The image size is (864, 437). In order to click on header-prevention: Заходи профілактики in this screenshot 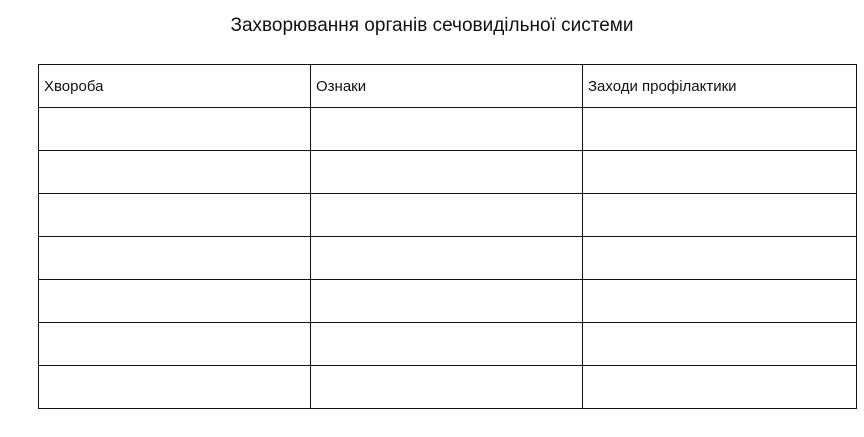, I will do `click(719, 86)`.